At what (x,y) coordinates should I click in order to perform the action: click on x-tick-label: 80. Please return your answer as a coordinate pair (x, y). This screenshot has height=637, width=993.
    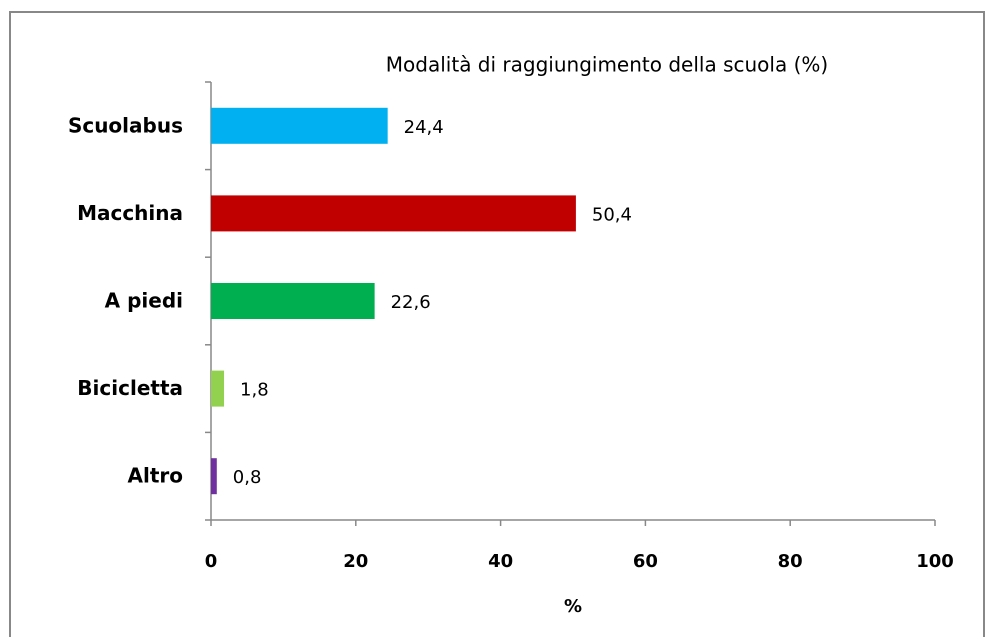
    Looking at the image, I should click on (790, 561).